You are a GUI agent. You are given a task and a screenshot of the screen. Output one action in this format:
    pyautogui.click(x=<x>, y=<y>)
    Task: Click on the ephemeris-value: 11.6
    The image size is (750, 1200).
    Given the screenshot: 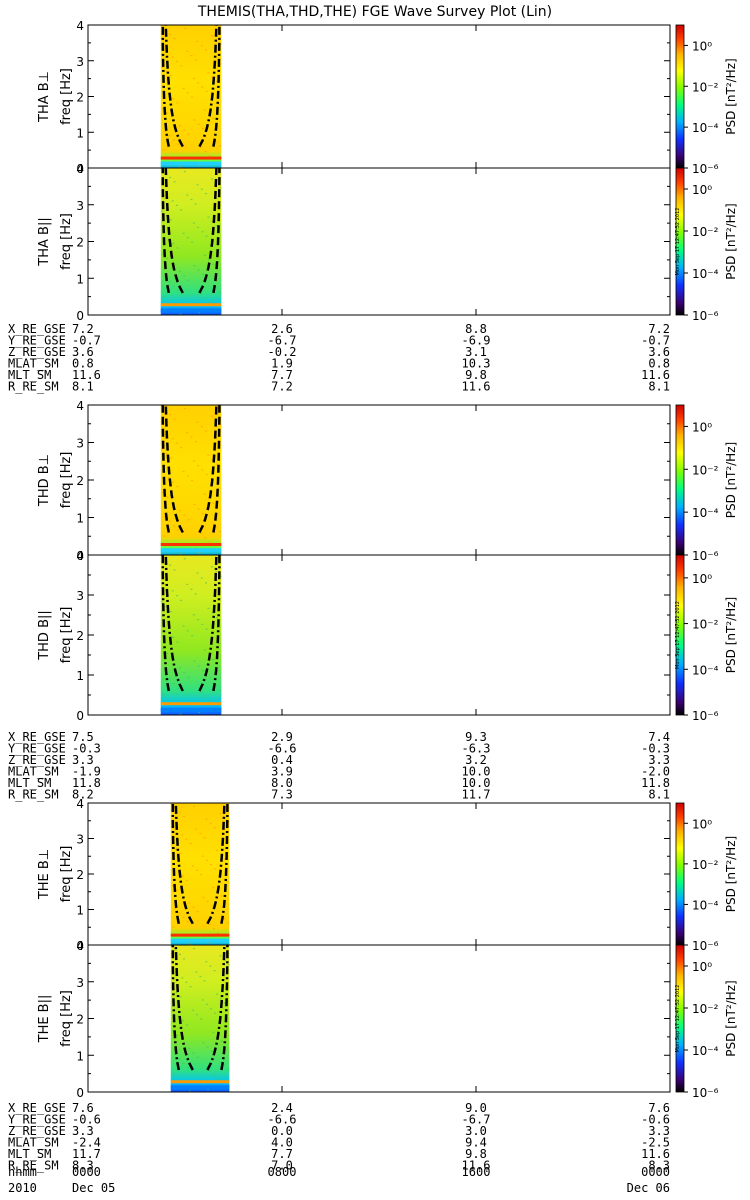 What is the action you would take?
    pyautogui.click(x=86, y=375)
    